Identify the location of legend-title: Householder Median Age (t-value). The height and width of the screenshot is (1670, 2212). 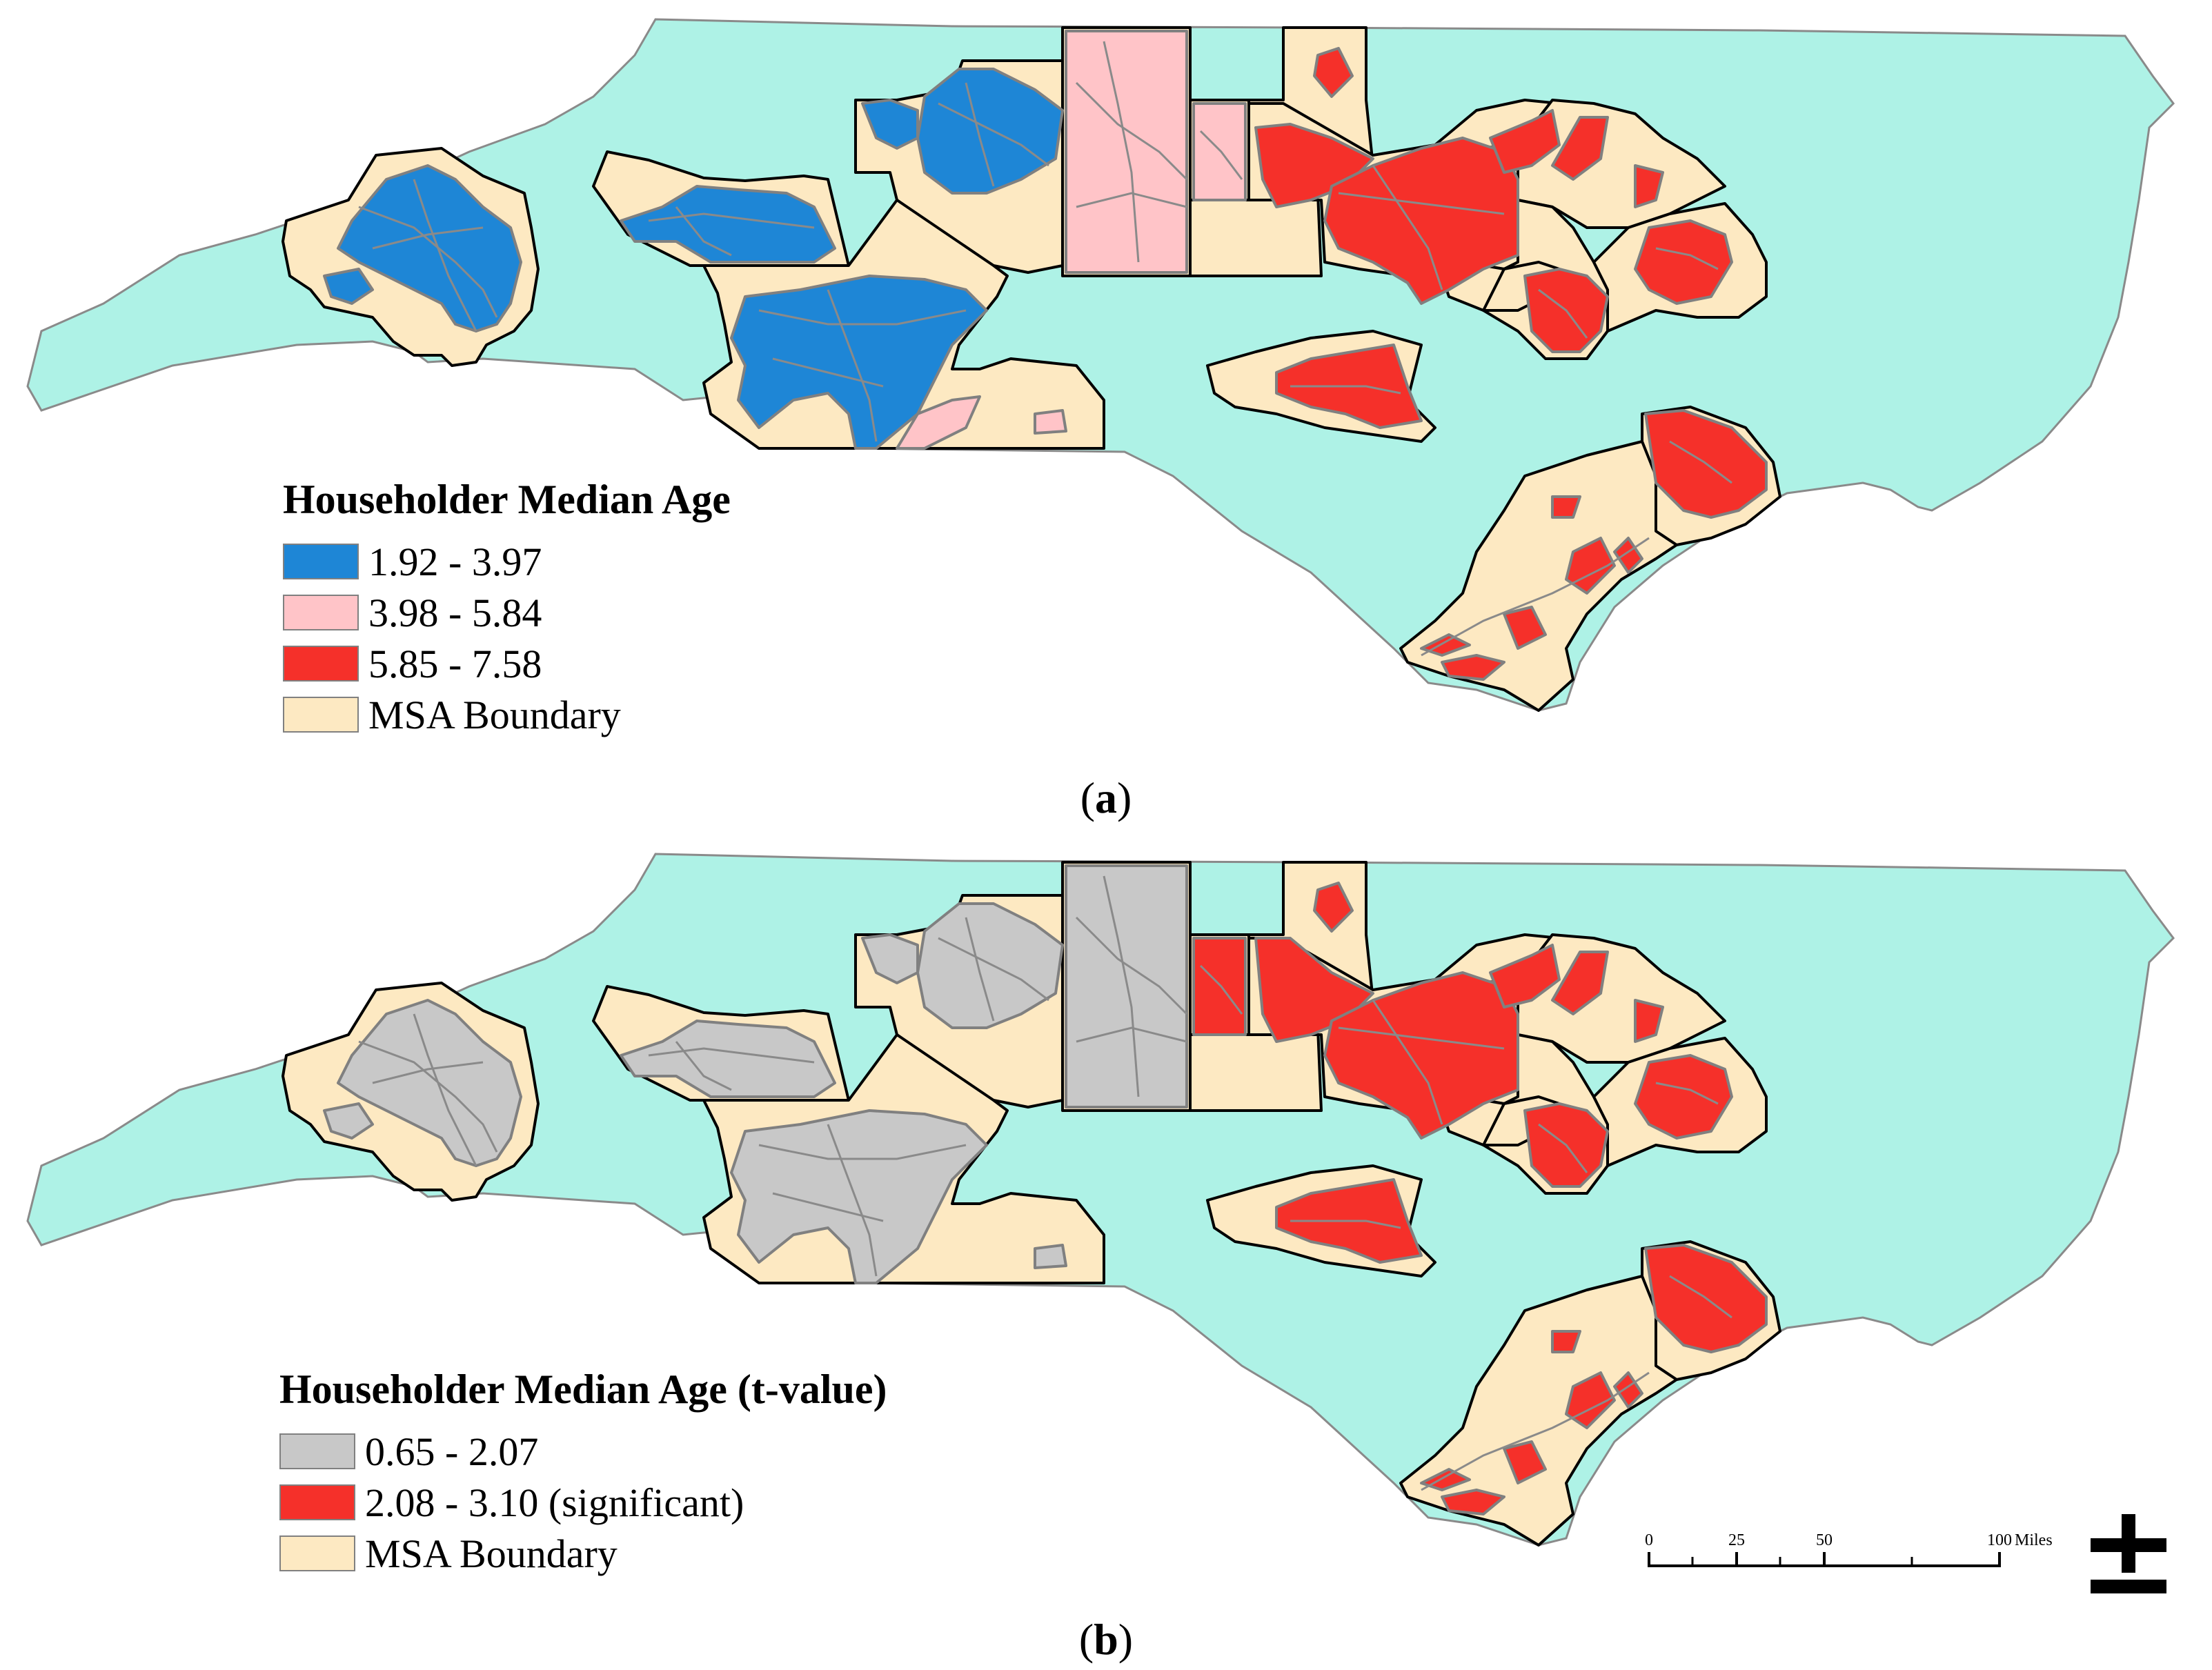
(583, 1389).